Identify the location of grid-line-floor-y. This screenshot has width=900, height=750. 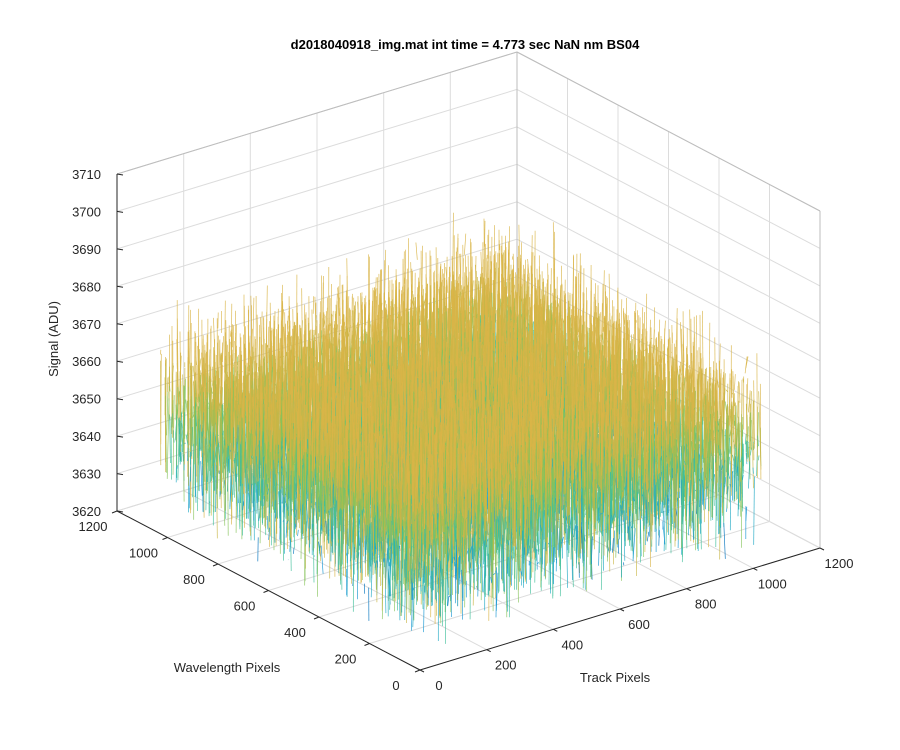
(569, 582).